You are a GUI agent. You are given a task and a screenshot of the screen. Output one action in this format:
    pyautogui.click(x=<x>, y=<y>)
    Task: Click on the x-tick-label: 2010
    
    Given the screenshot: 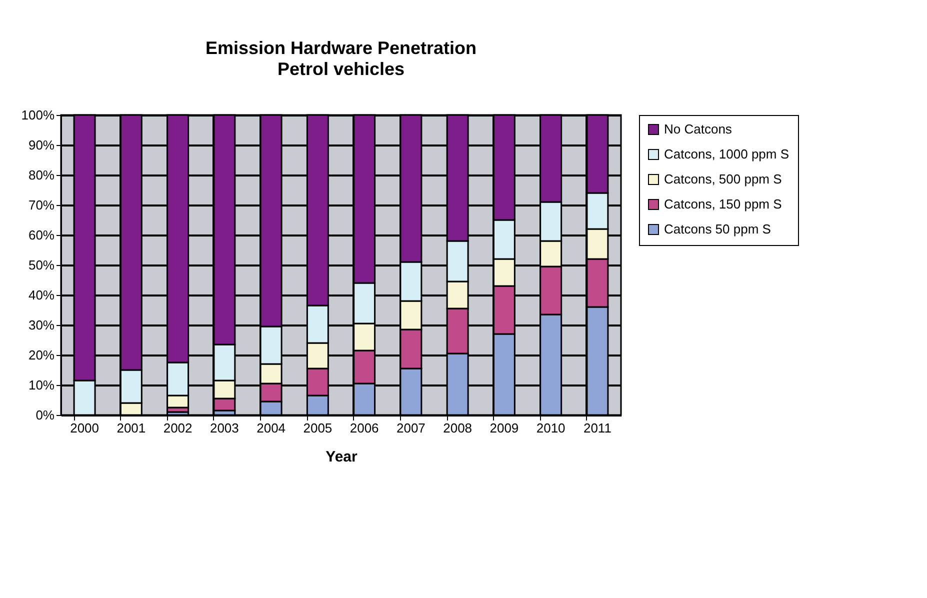 What is the action you would take?
    pyautogui.click(x=551, y=428)
    